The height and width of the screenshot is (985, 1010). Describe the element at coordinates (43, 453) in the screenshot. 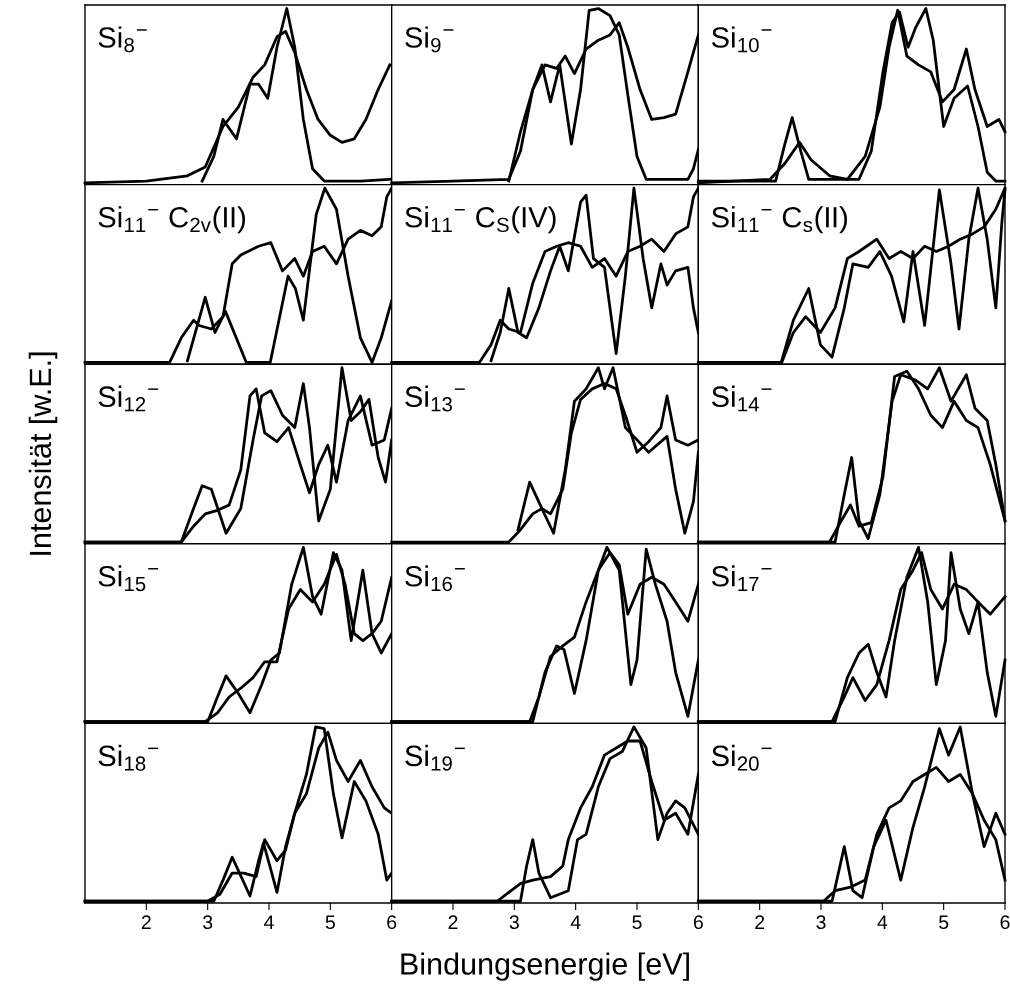

I see `y-axis-title: Intensität [w.E.]` at that location.